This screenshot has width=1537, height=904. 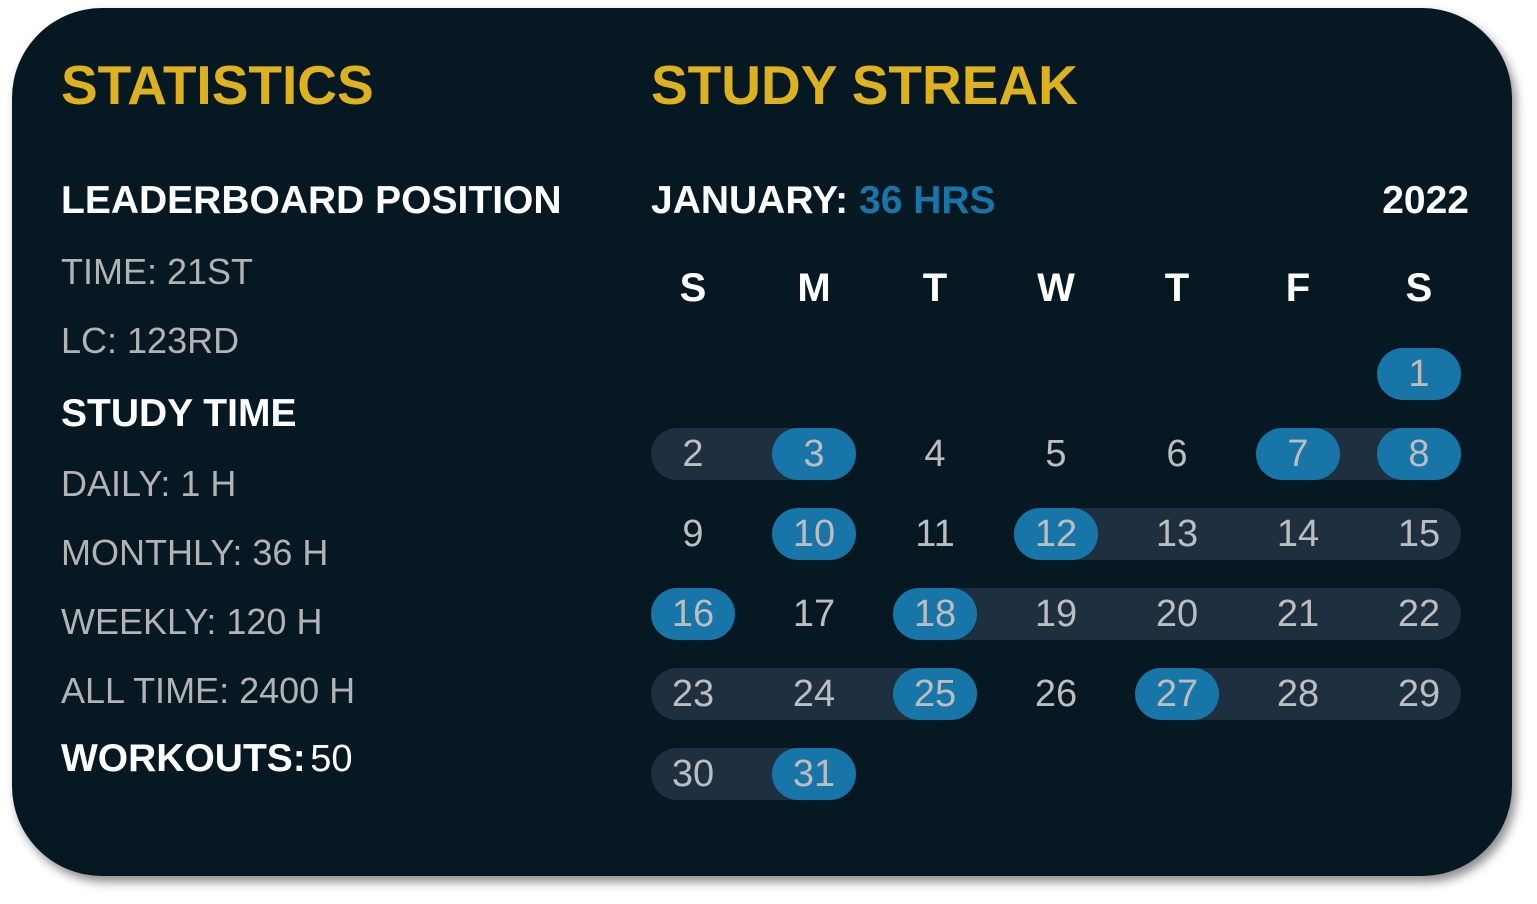 I want to click on calendar-day: 29, so click(x=1419, y=694).